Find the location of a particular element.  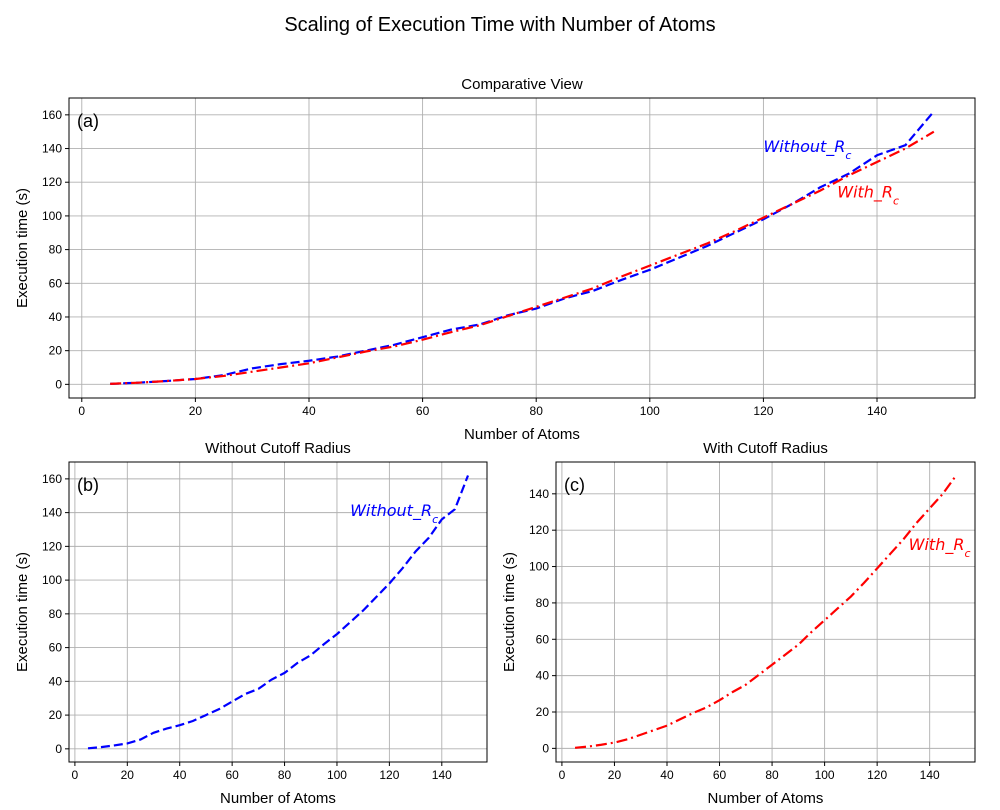

series-line-with-r-c is located at coordinates (765, 611).